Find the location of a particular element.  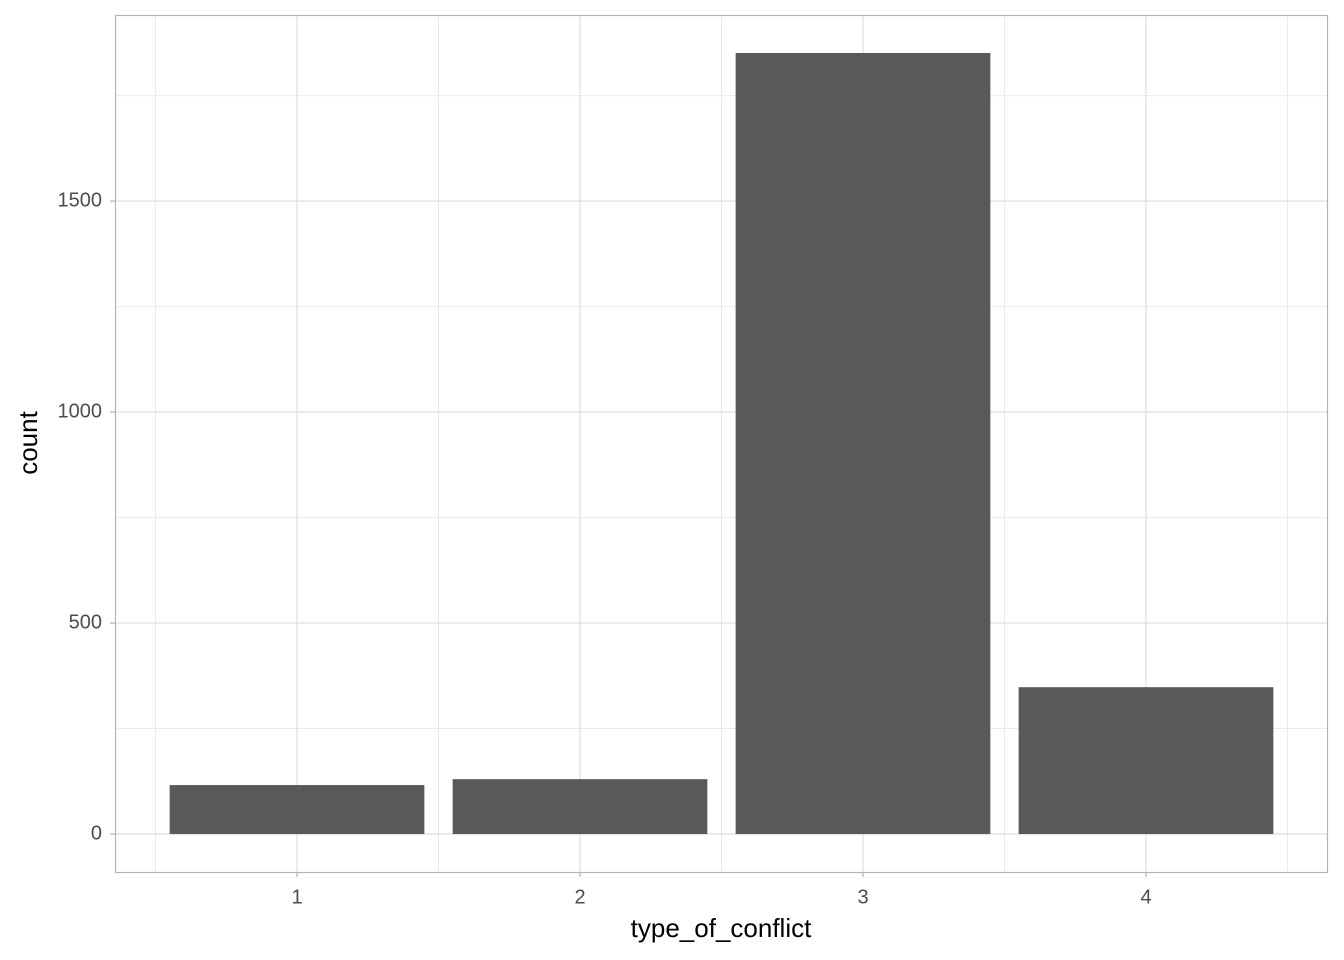

x-tick-label: 3 is located at coordinates (862, 897).